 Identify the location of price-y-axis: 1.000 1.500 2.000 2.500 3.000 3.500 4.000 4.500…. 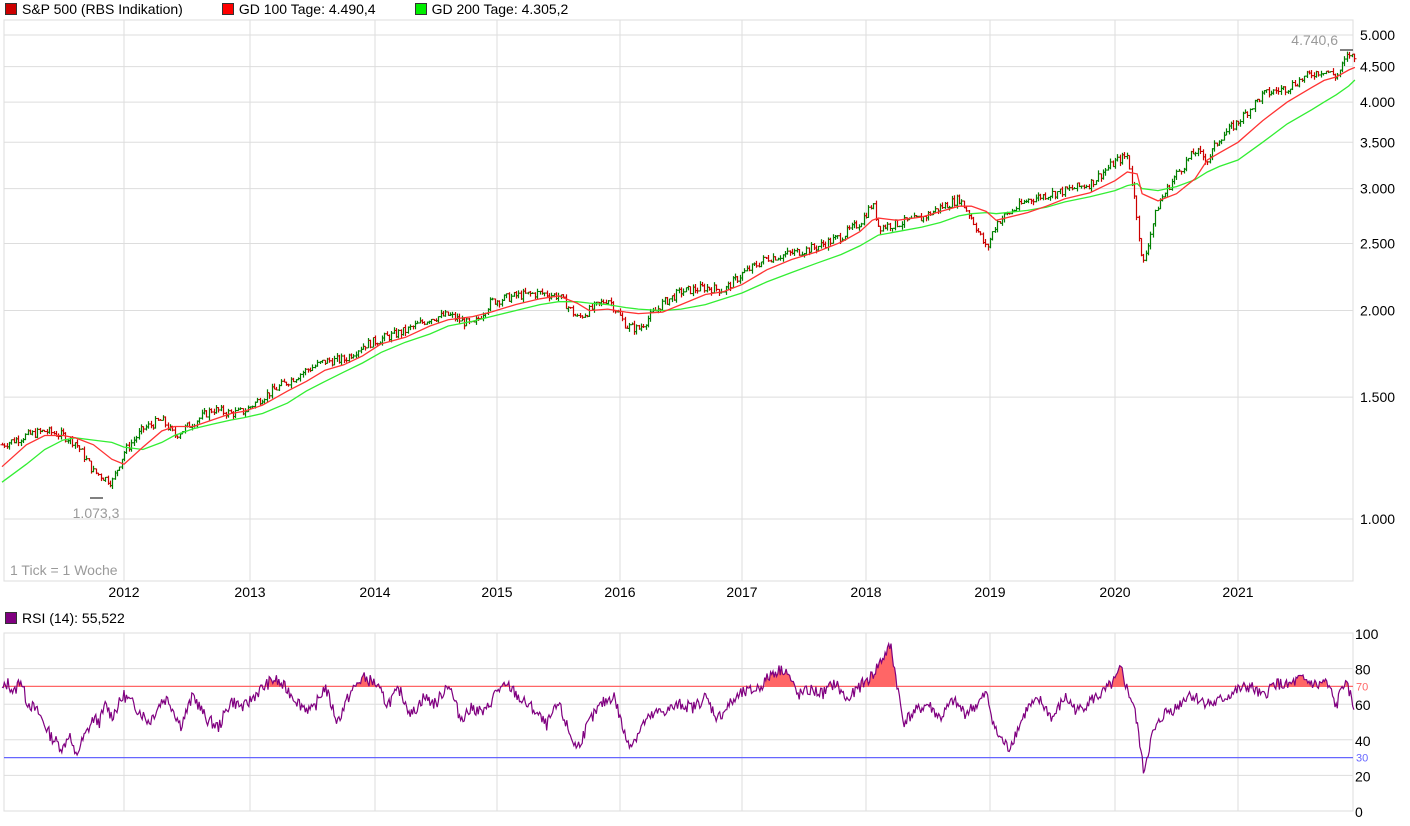
(1377, 277).